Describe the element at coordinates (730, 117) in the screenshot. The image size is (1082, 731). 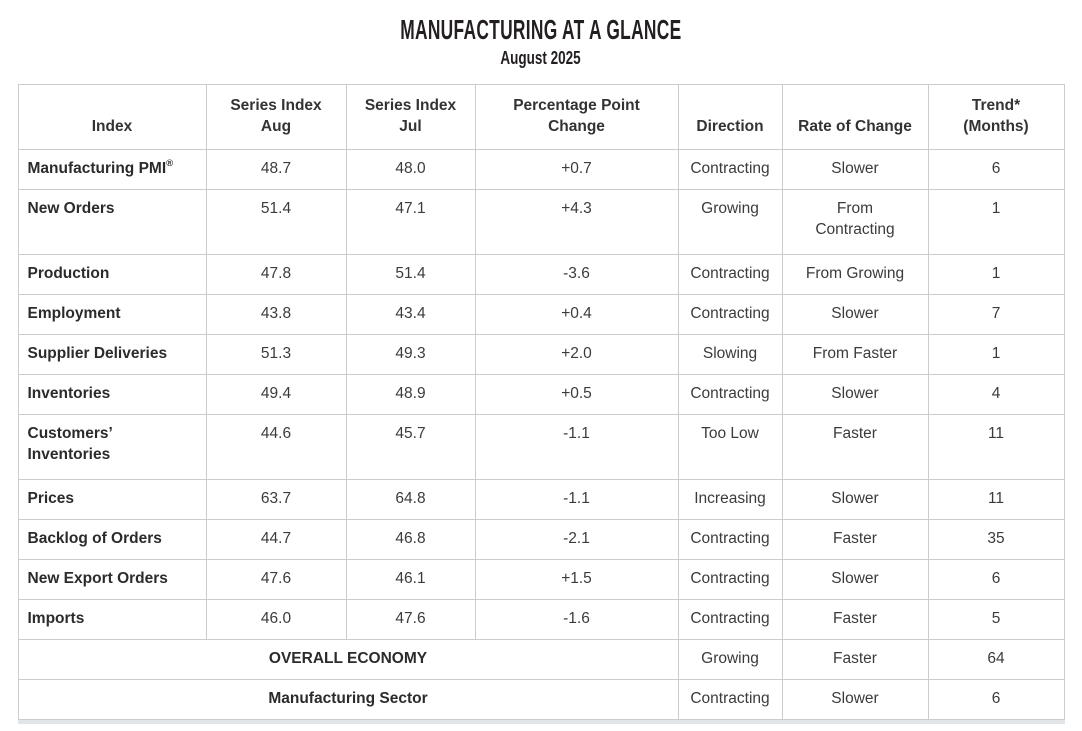
I see `column-header-direction: Direction` at that location.